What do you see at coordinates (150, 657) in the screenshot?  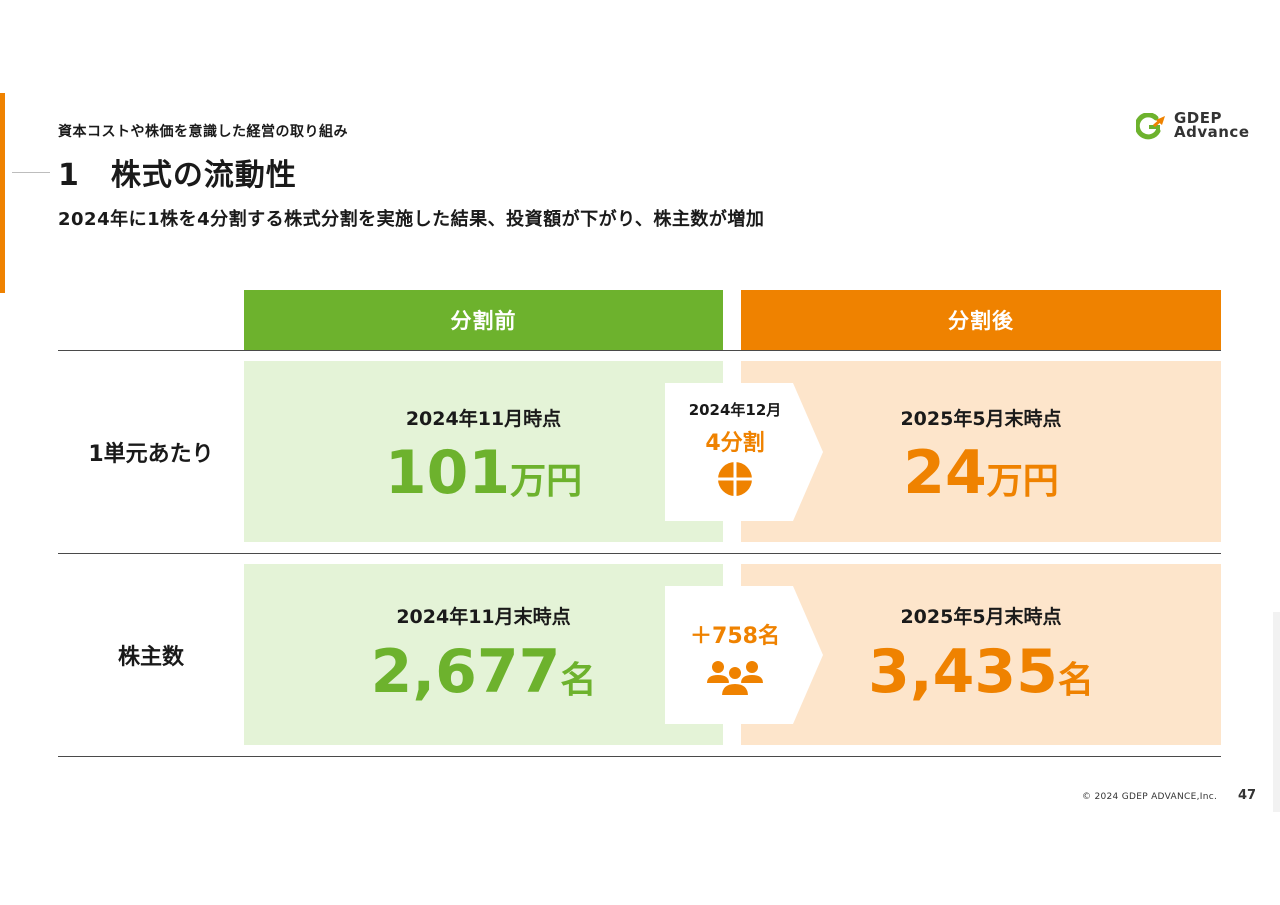 I see `row-label-shareholders: 株主数` at bounding box center [150, 657].